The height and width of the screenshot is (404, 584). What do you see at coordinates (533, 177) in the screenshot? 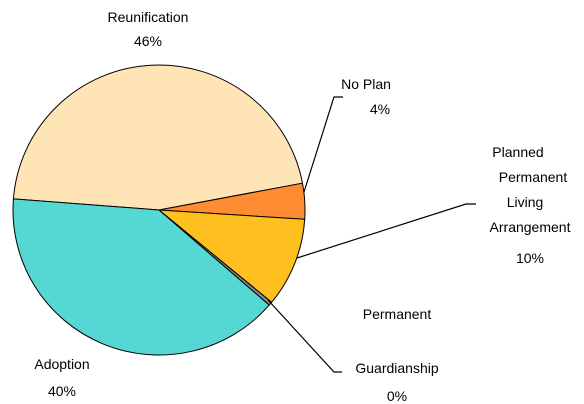
I see `label-pla-name-line2: Permanent` at bounding box center [533, 177].